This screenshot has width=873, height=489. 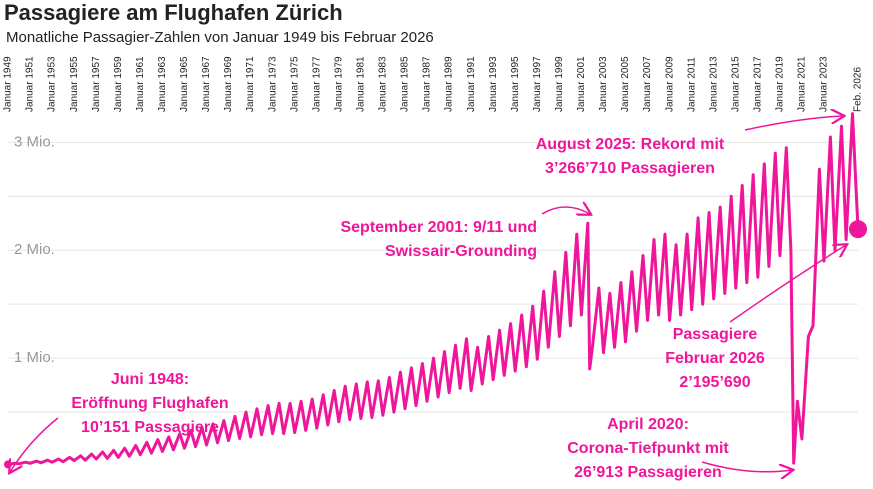 What do you see at coordinates (858, 229) in the screenshot?
I see `end-point` at bounding box center [858, 229].